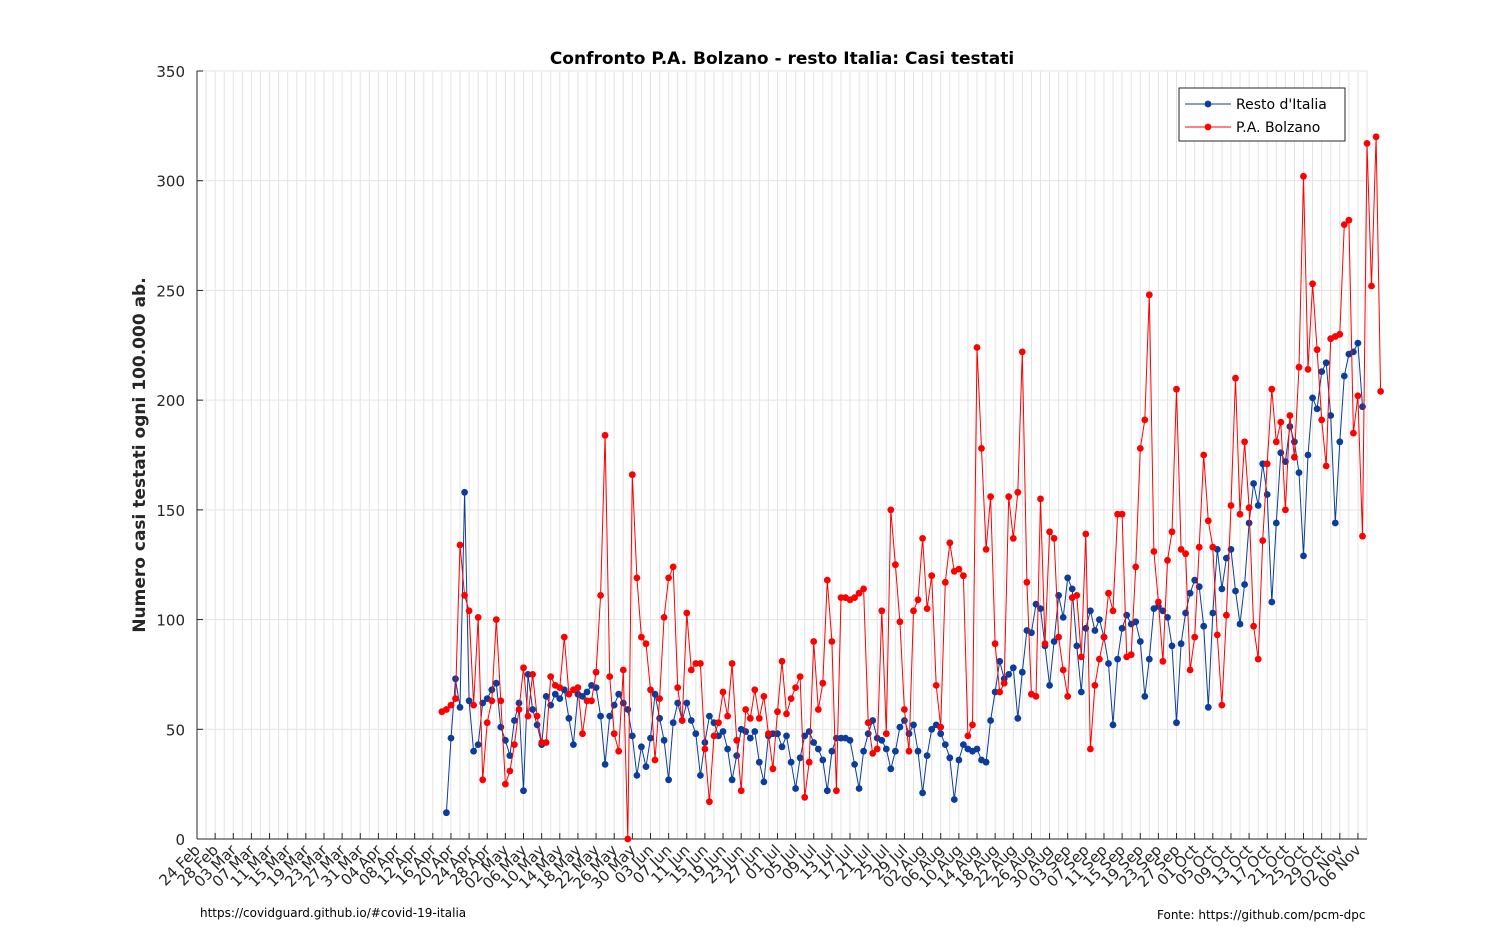 Image resolution: width=1511 pixels, height=942 pixels. Describe the element at coordinates (170, 291) in the screenshot. I see `y-tick-label: 250` at that location.